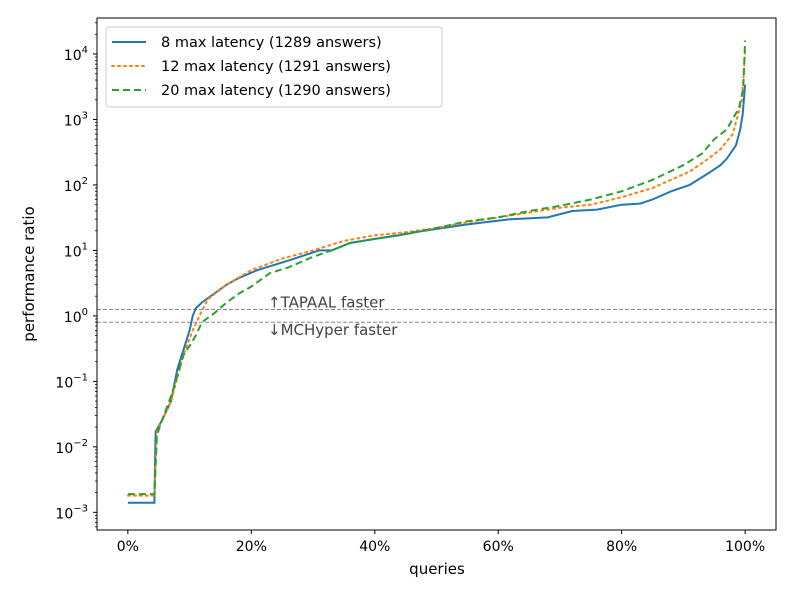 The width and height of the screenshot is (797, 603). I want to click on x-tick-label: 80%, so click(621, 547).